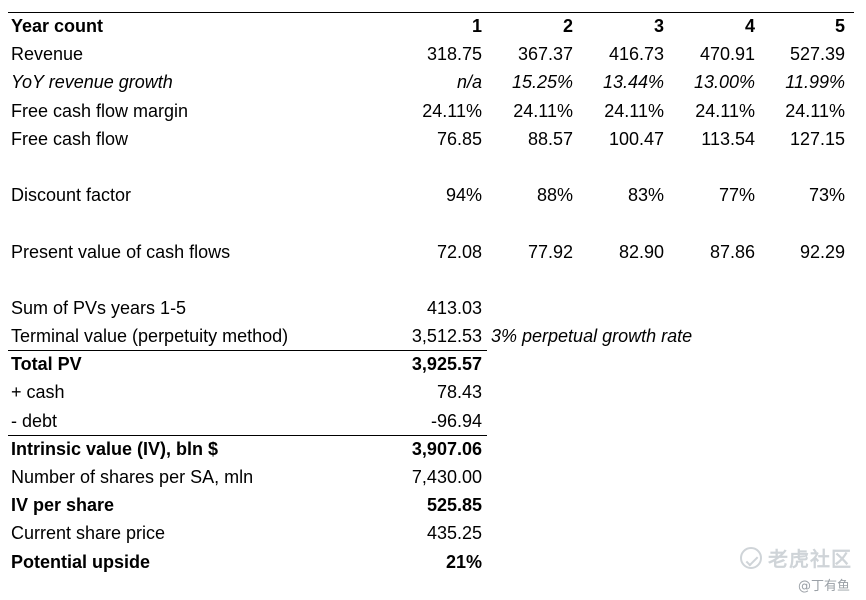 Image resolution: width=866 pixels, height=600 pixels. Describe the element at coordinates (736, 195) in the screenshot. I see `table-cell: 77%` at that location.